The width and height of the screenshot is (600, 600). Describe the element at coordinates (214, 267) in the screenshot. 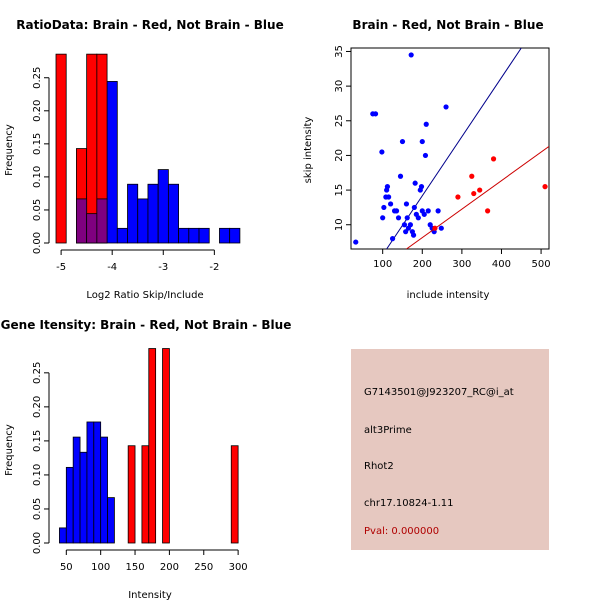

I see `ratio-x-tick-label-3: -2` at that location.